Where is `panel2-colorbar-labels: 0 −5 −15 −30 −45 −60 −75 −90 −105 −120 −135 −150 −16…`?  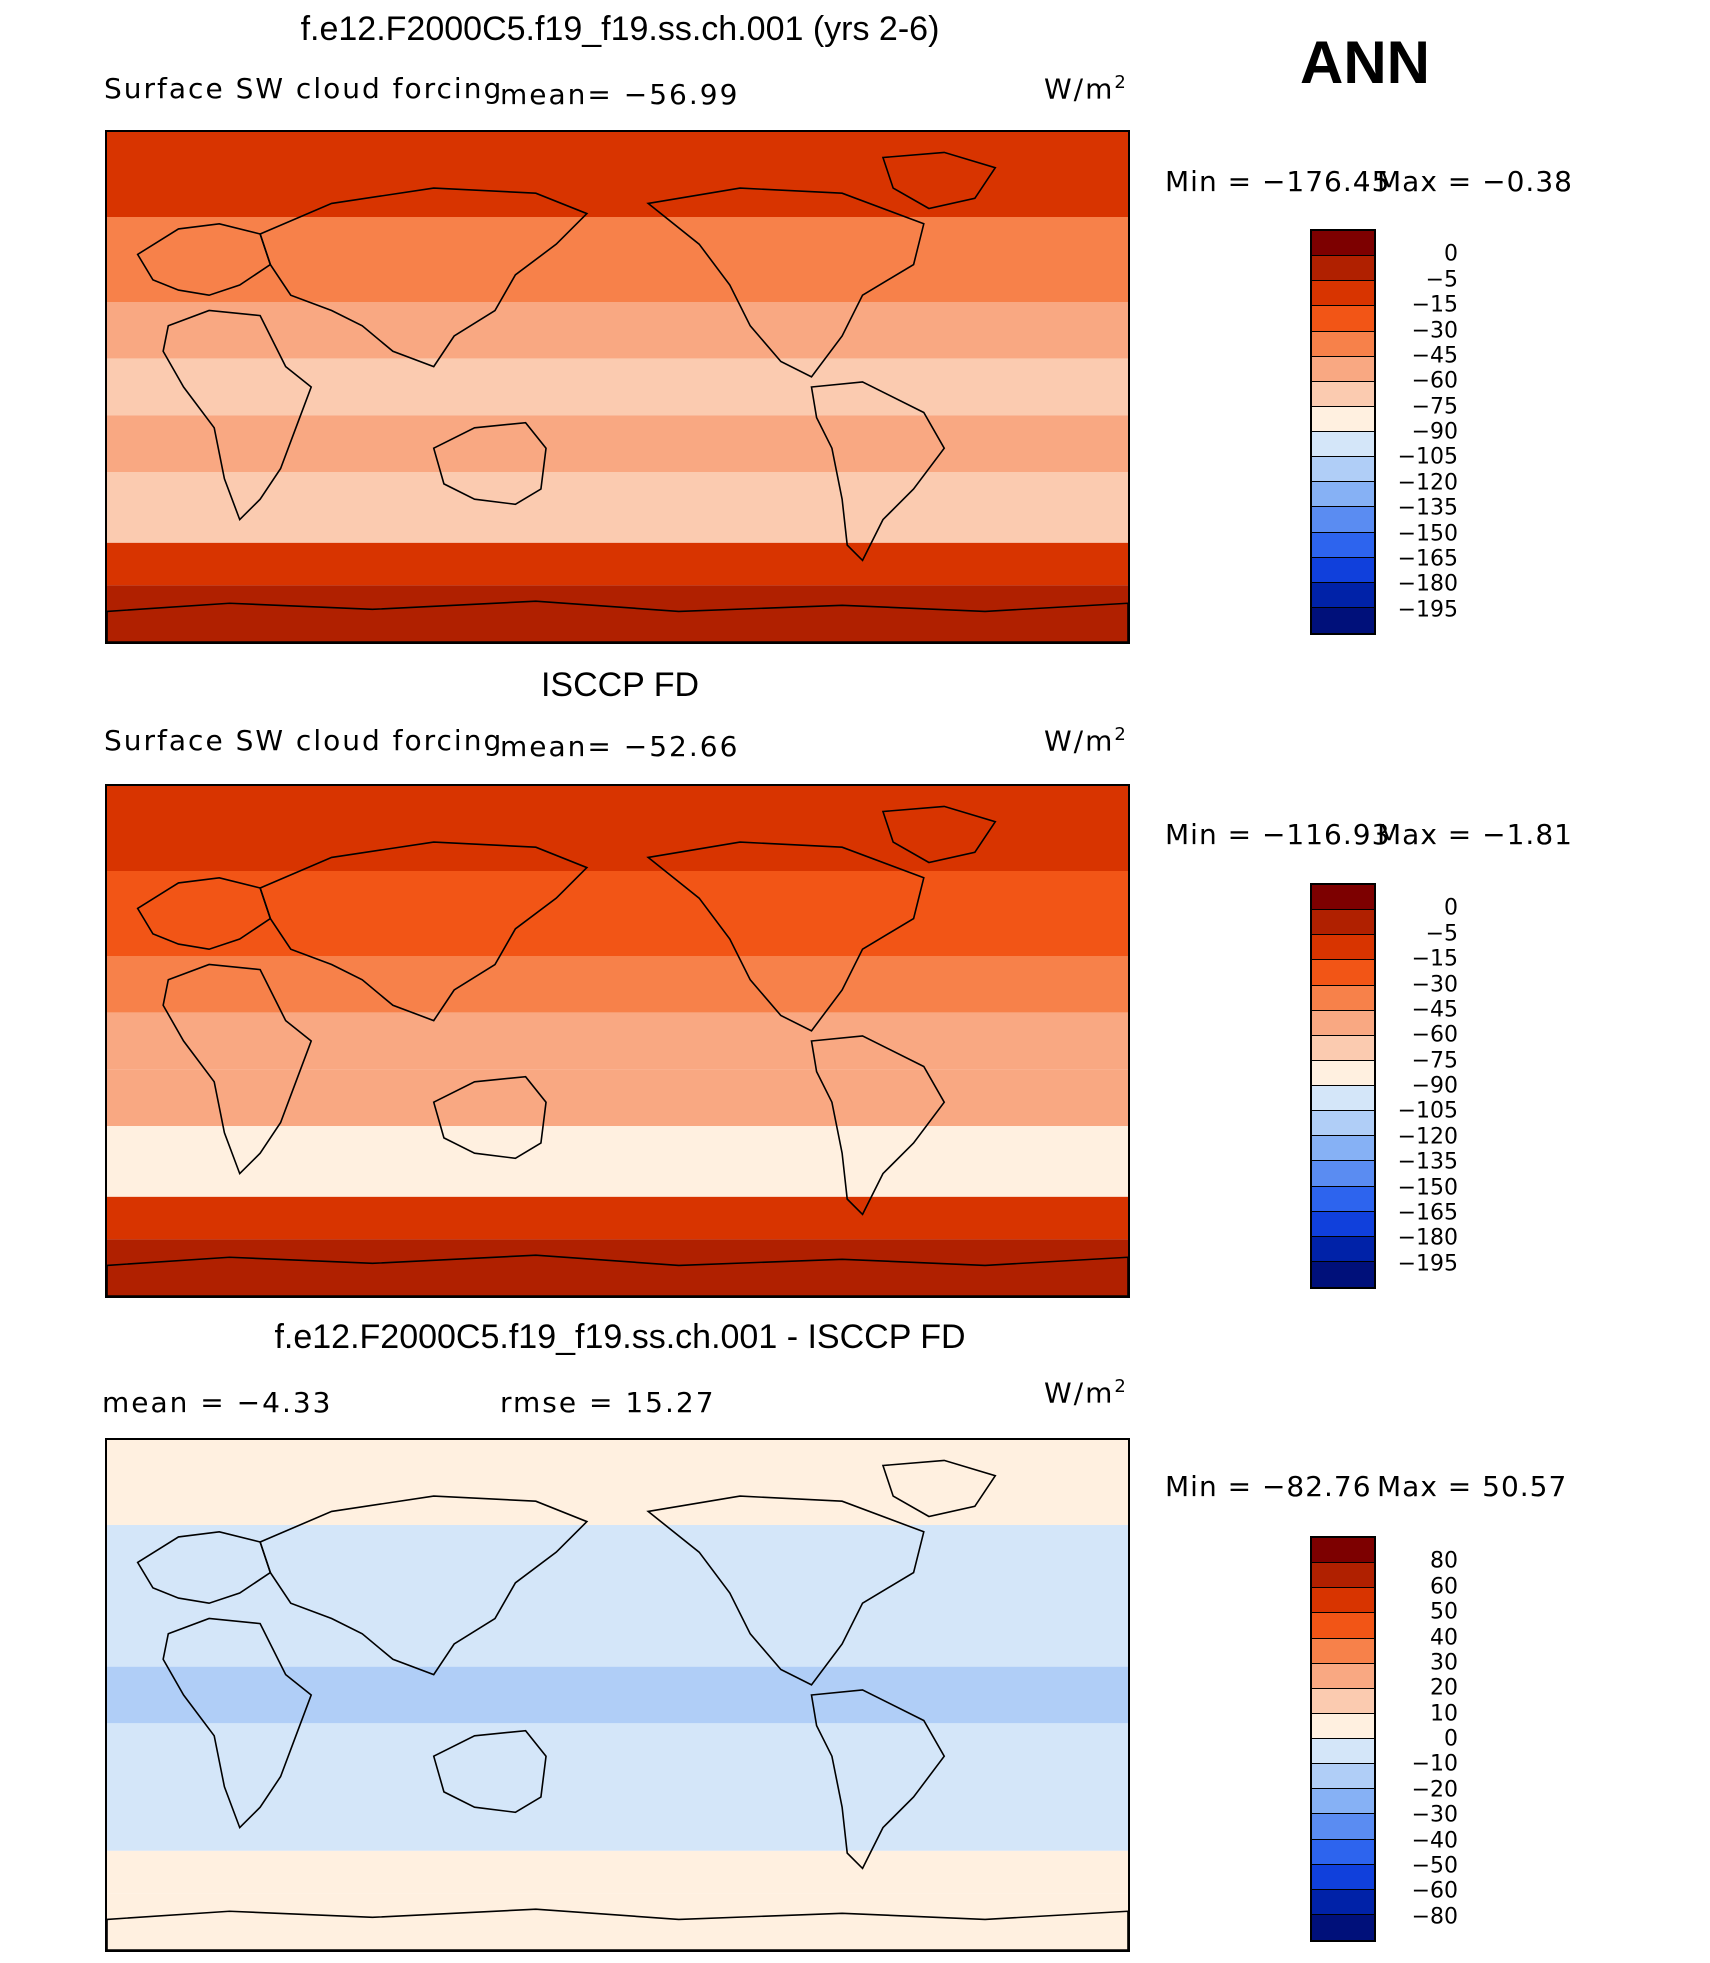
panel2-colorbar-labels: 0 −5 −15 −30 −45 −60 −75 −90 −105 −120 −135 −150 −16… is located at coordinates (1419, 1086).